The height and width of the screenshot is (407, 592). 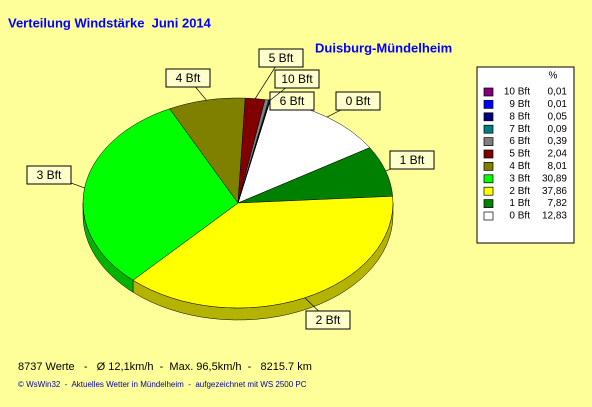 What do you see at coordinates (519, 116) in the screenshot?
I see `legend-label: 8 Bft` at bounding box center [519, 116].